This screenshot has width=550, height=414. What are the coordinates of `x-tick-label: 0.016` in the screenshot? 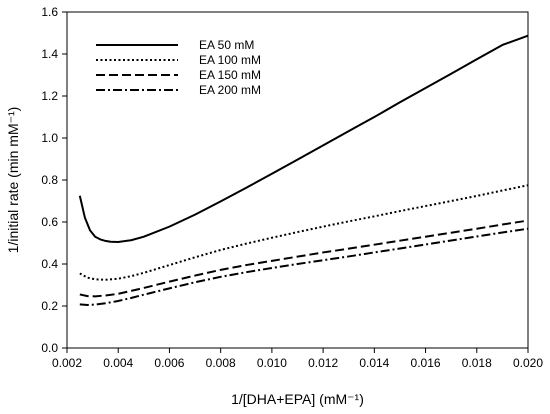 It's located at (426, 363).